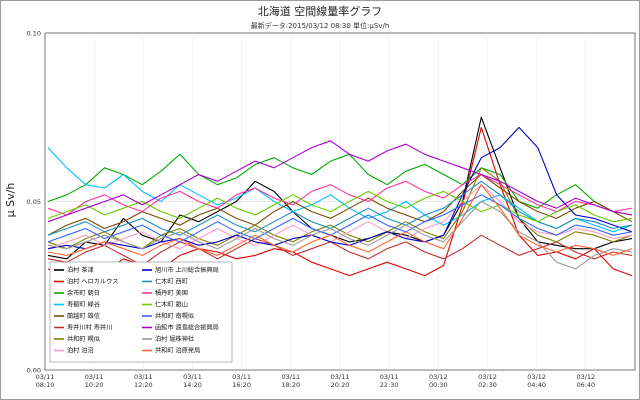 Image resolution: width=640 pixels, height=400 pixels. I want to click on legend-entry: 蘭越町 雄信, so click(83, 316).